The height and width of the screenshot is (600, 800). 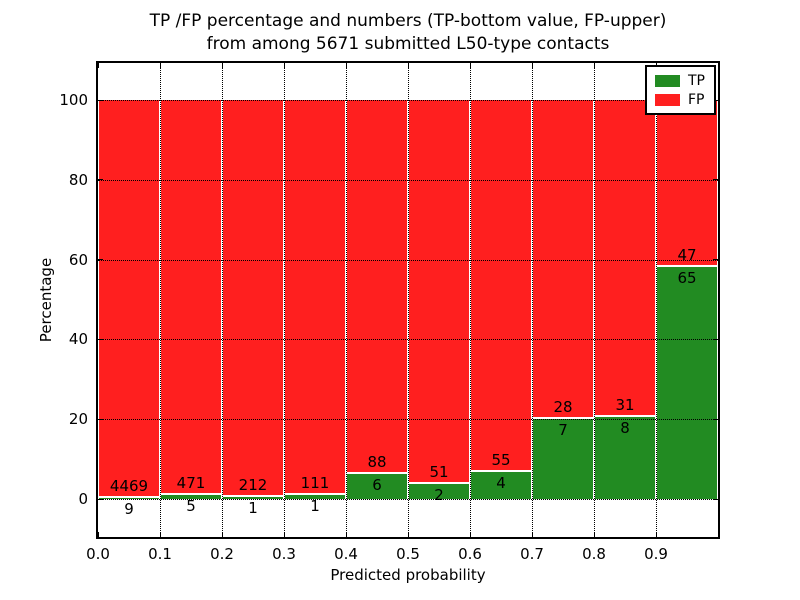 I want to click on y-tick-label: 20, so click(x=78, y=419).